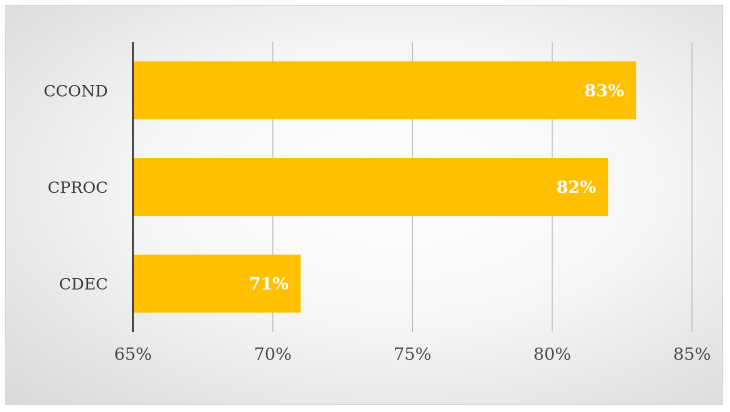  Describe the element at coordinates (604, 91) in the screenshot. I see `data-label: 83%` at that location.